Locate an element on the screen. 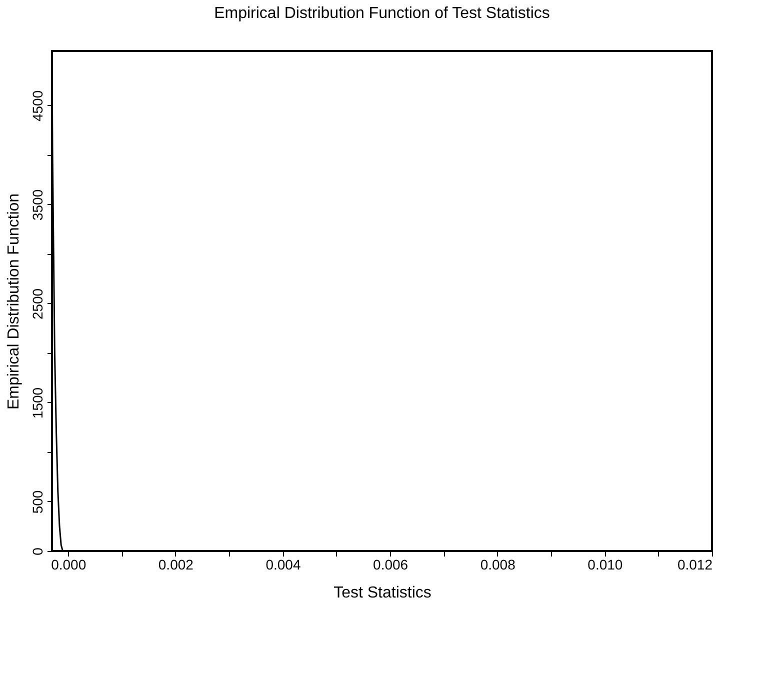 The height and width of the screenshot is (678, 762). y-tick-label: 0 is located at coordinates (38, 551).